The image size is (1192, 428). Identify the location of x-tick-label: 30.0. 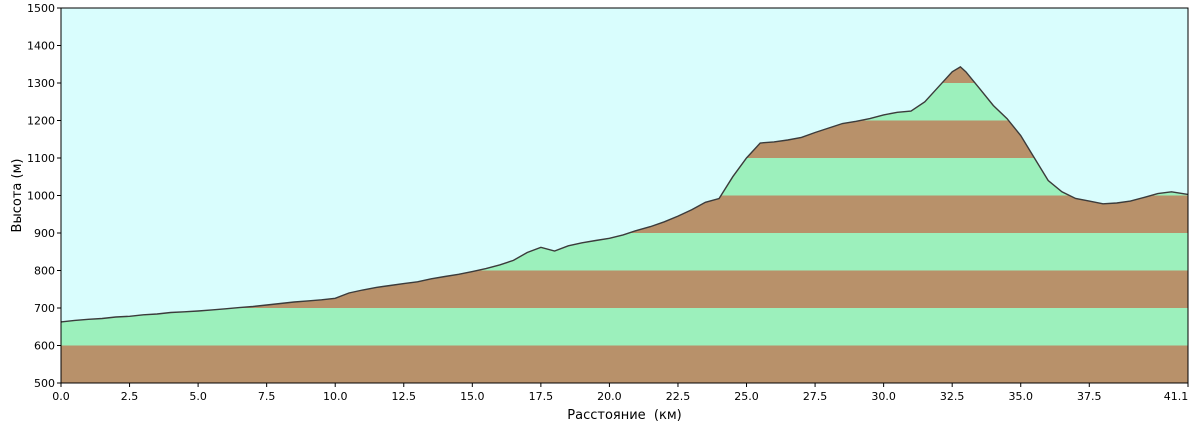
(883, 396).